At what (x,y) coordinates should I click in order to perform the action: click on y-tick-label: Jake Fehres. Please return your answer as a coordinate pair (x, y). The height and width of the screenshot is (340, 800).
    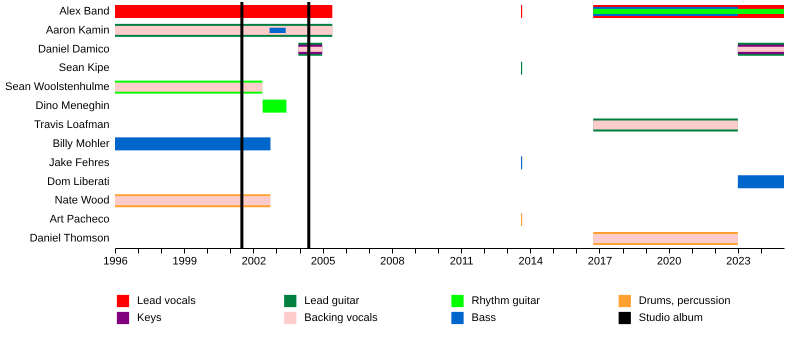
    Looking at the image, I should click on (79, 162).